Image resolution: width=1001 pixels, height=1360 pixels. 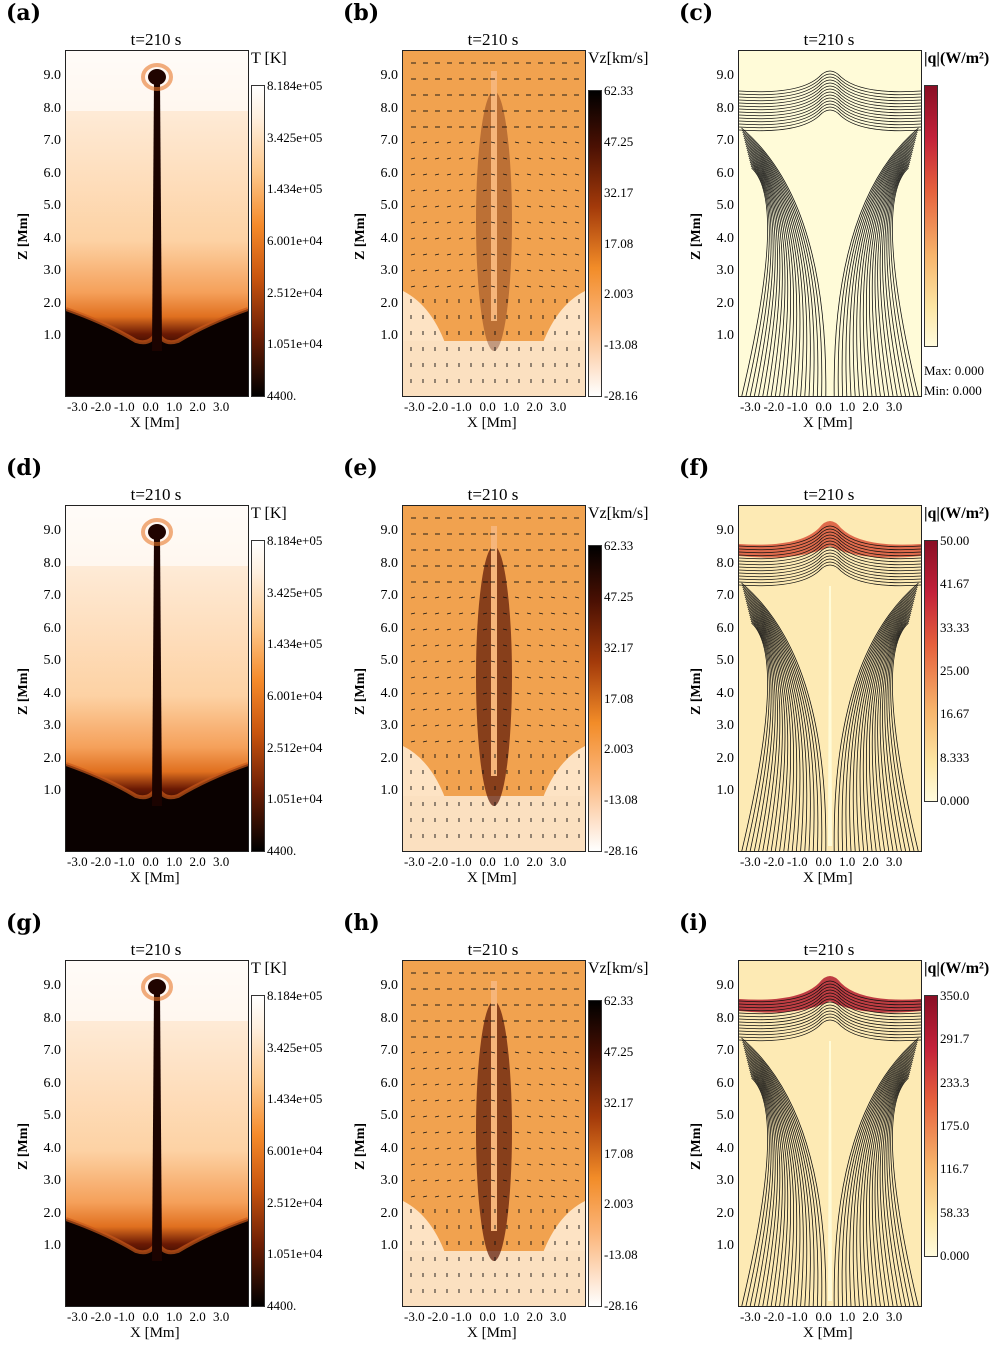 I want to click on panel-label: (e), so click(x=360, y=468).